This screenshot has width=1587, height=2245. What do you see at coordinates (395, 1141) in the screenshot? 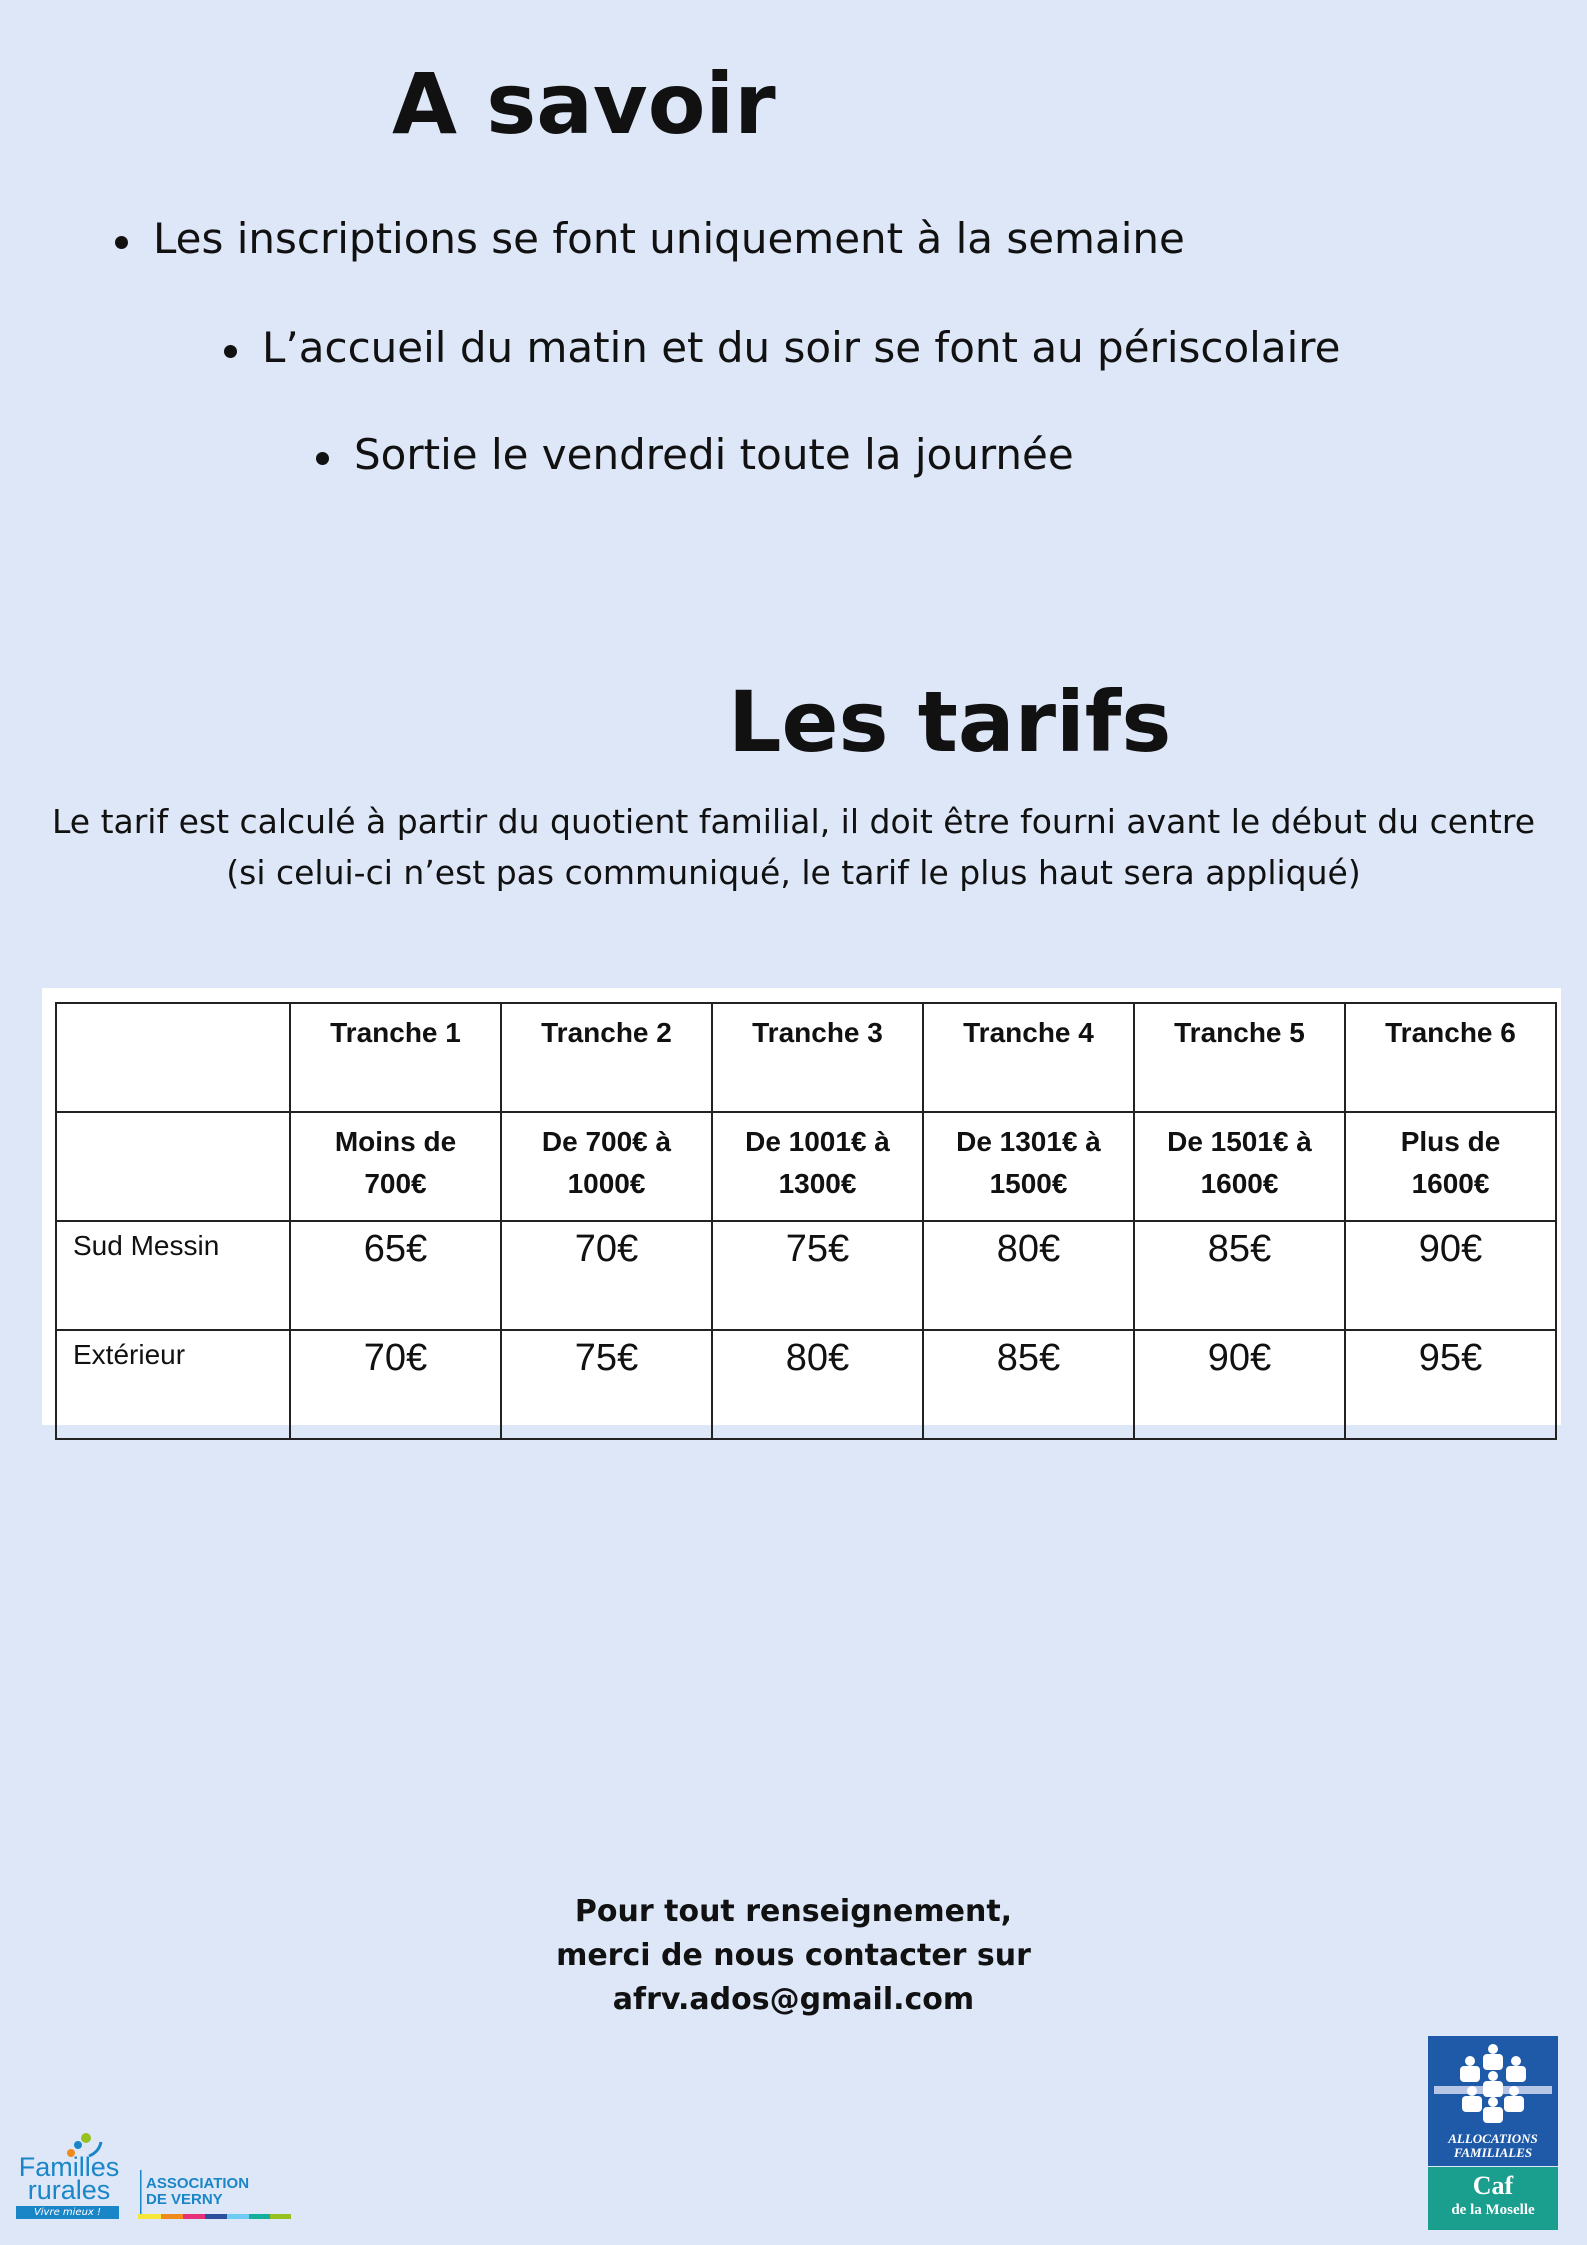
I see `range-line: Moins de` at bounding box center [395, 1141].